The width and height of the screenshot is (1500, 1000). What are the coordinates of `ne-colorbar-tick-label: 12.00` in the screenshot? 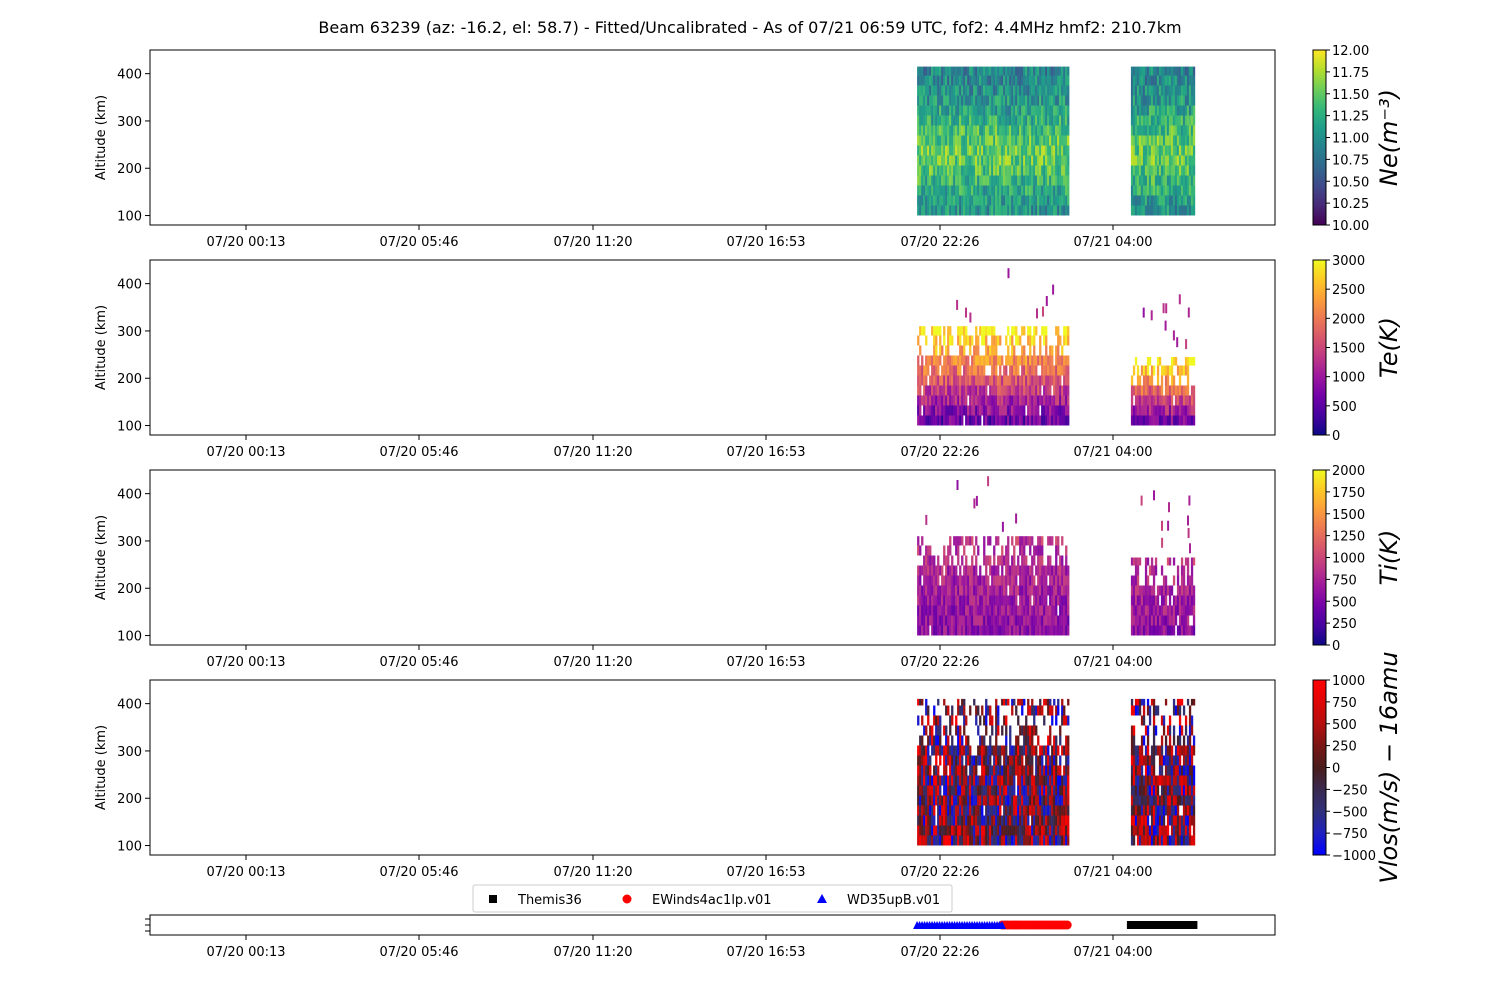 It's located at (1350, 51).